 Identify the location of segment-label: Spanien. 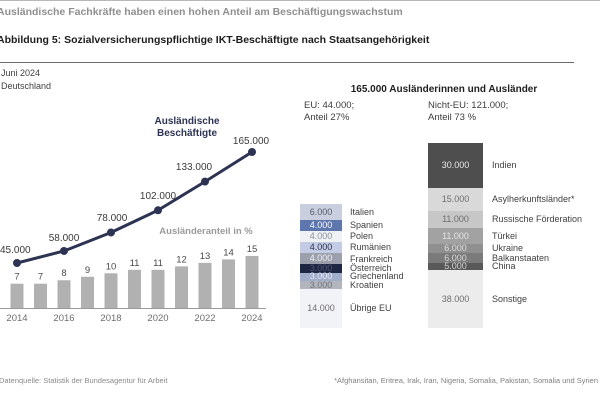
(367, 225).